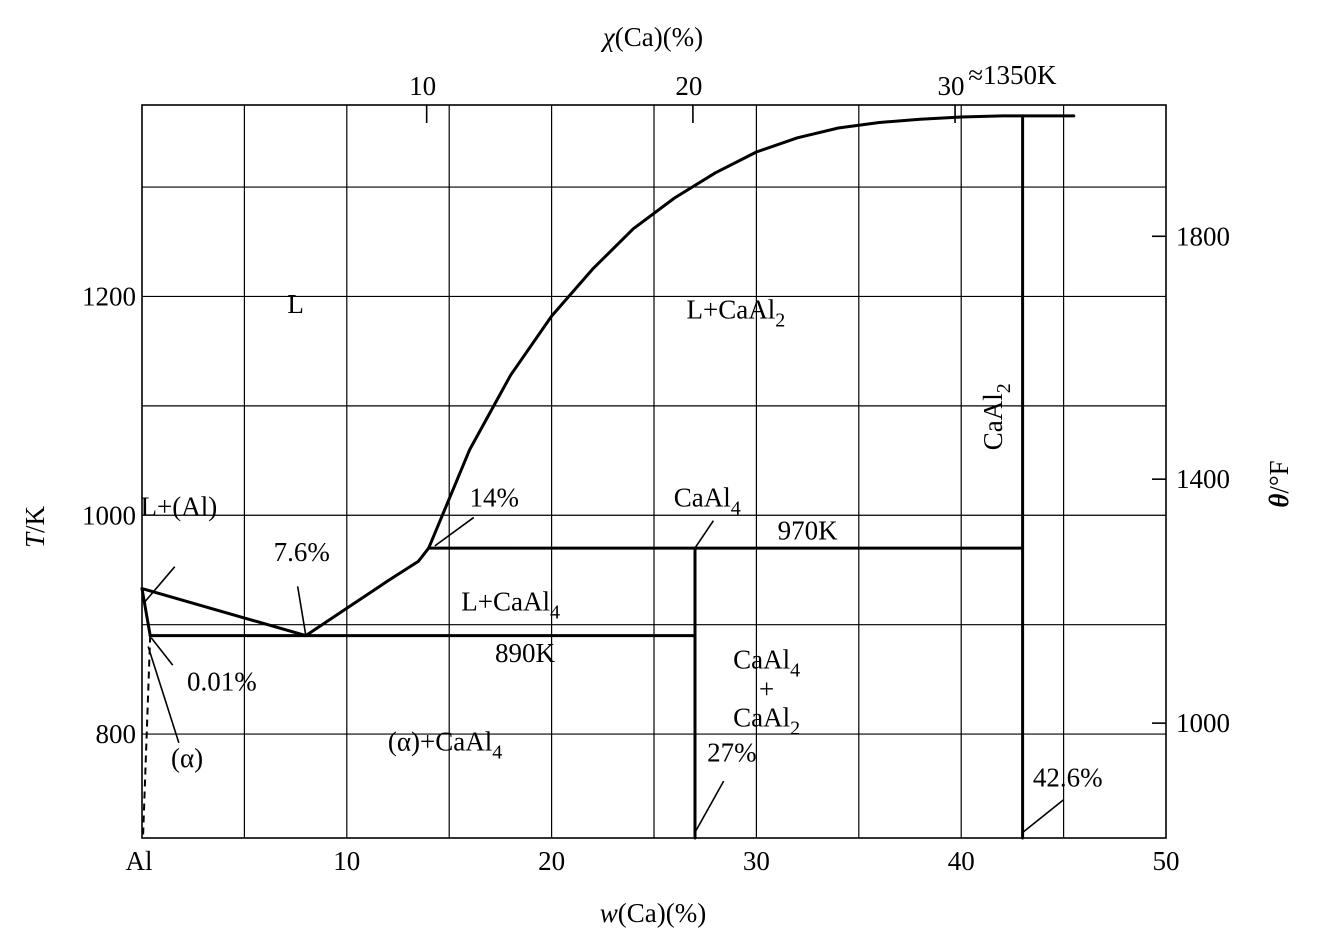  What do you see at coordinates (688, 86) in the screenshot?
I see `top-tick-label: 20` at bounding box center [688, 86].